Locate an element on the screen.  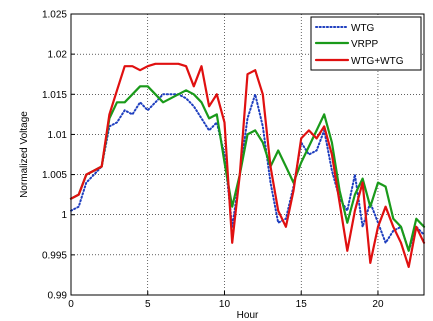
x-tick-label: 5 is located at coordinates (148, 304).